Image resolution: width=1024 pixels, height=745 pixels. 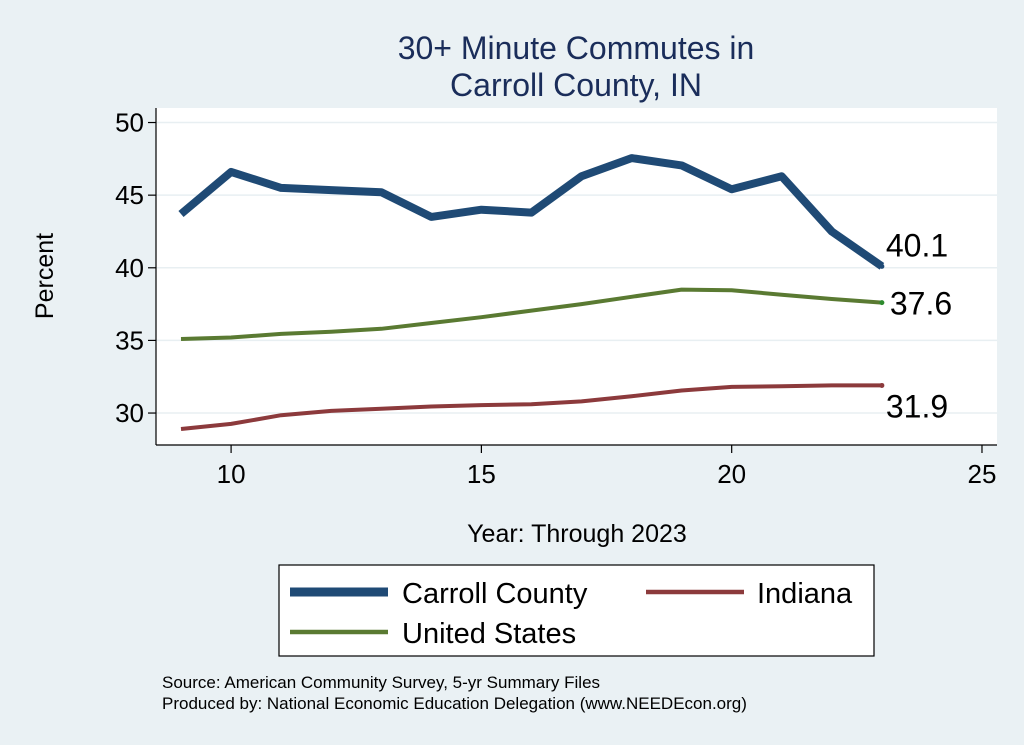 What do you see at coordinates (531, 407) in the screenshot?
I see `series-line-indiana` at bounding box center [531, 407].